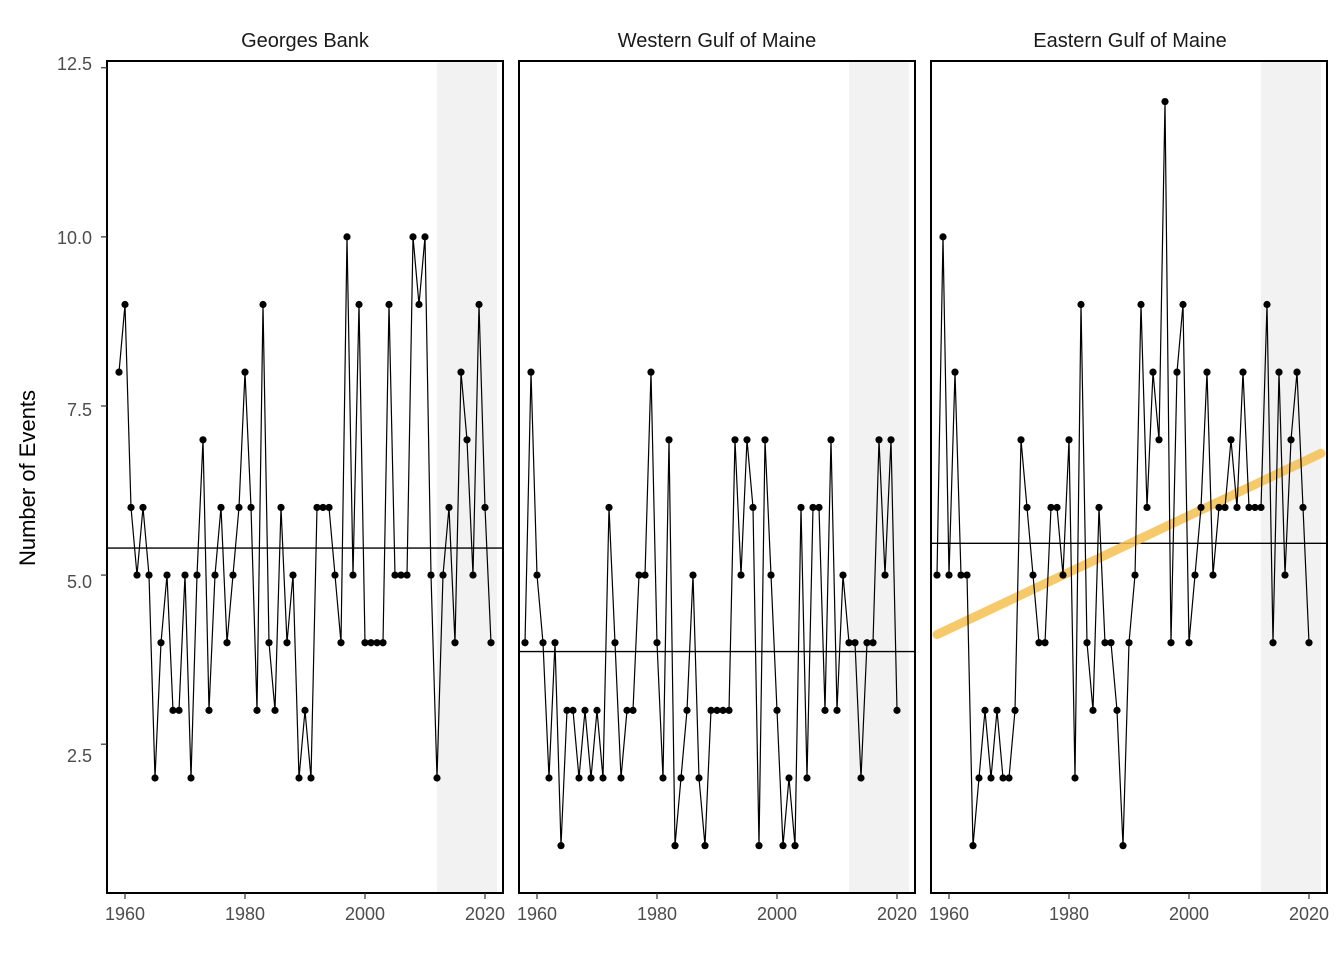  What do you see at coordinates (717, 41) in the screenshot?
I see `panel-title-western-gulf-of-maine: Western Gulf of Maine` at bounding box center [717, 41].